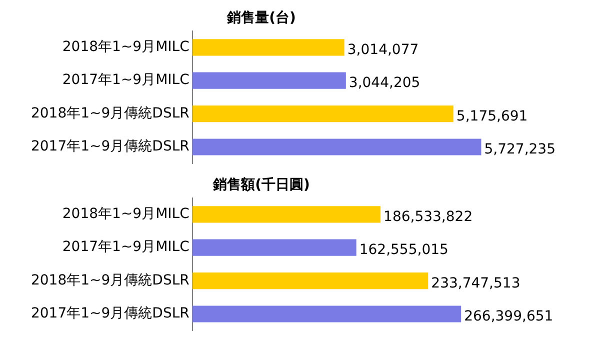  I want to click on data-label: 5,727,235, so click(520, 150).